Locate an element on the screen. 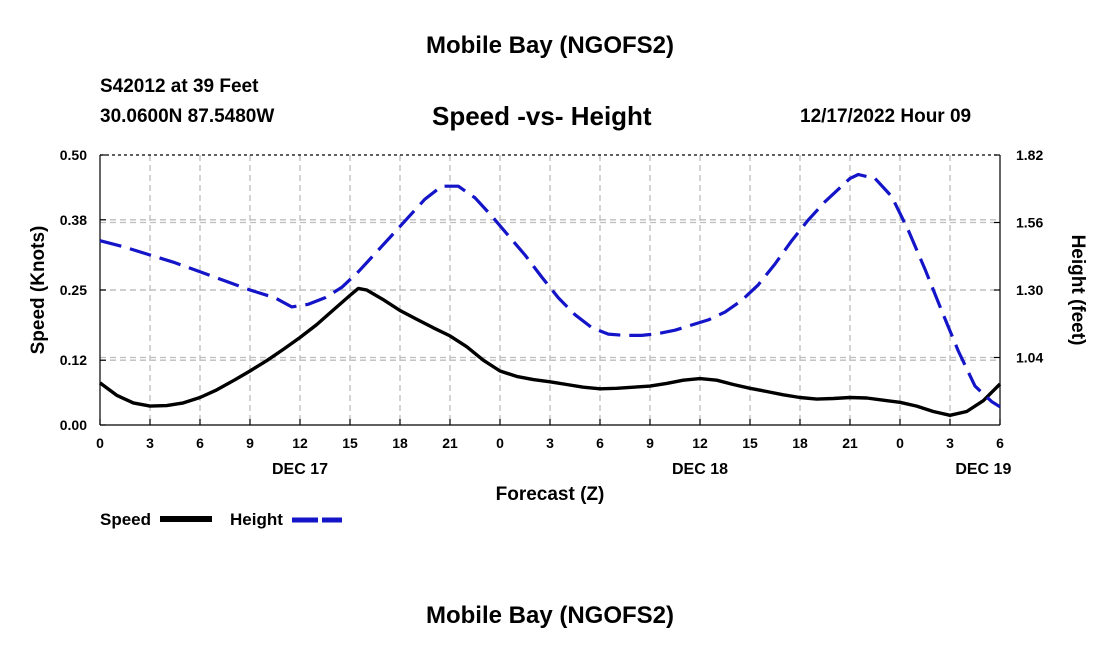 Image resolution: width=1100 pixels, height=650 pixels. y-tick-label: 0.12 is located at coordinates (73, 360).